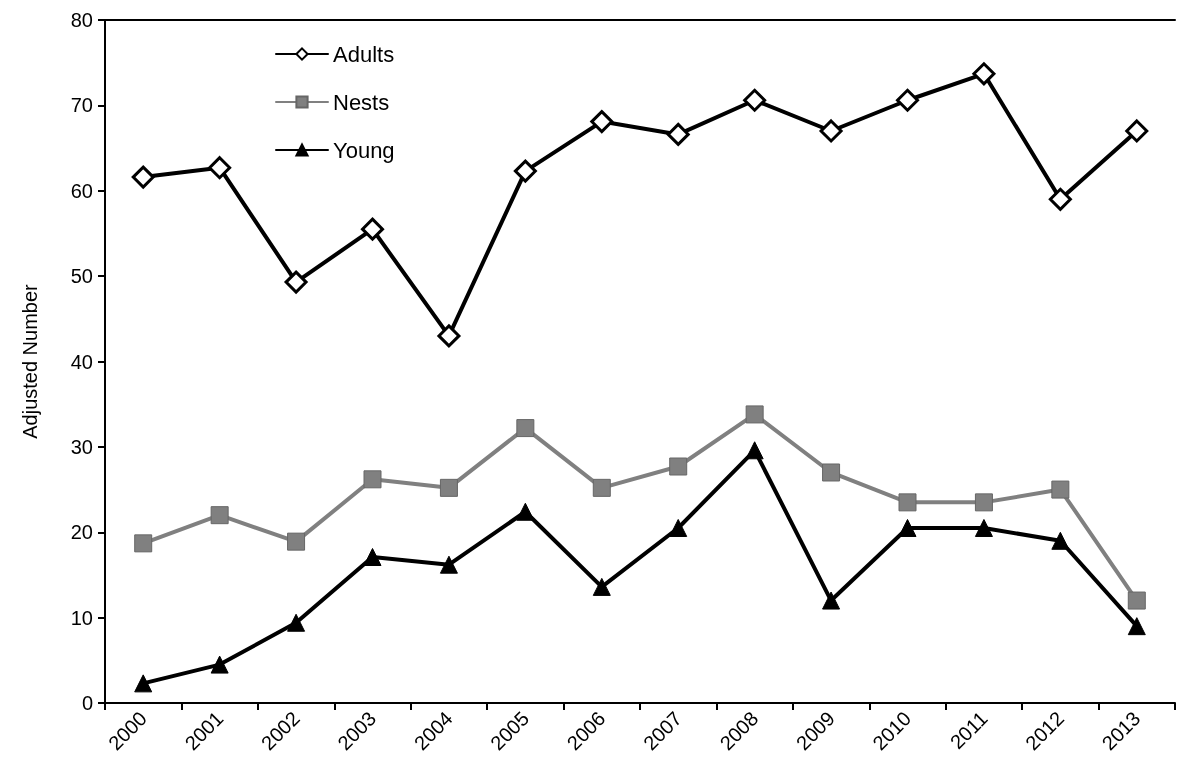 Image resolution: width=1177 pixels, height=782 pixels. What do you see at coordinates (81, 20) in the screenshot?
I see `y-tick-label: 80` at bounding box center [81, 20].